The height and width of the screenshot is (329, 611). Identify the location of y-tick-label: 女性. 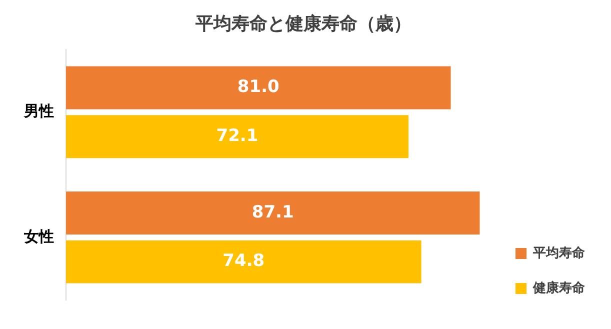
(38, 236).